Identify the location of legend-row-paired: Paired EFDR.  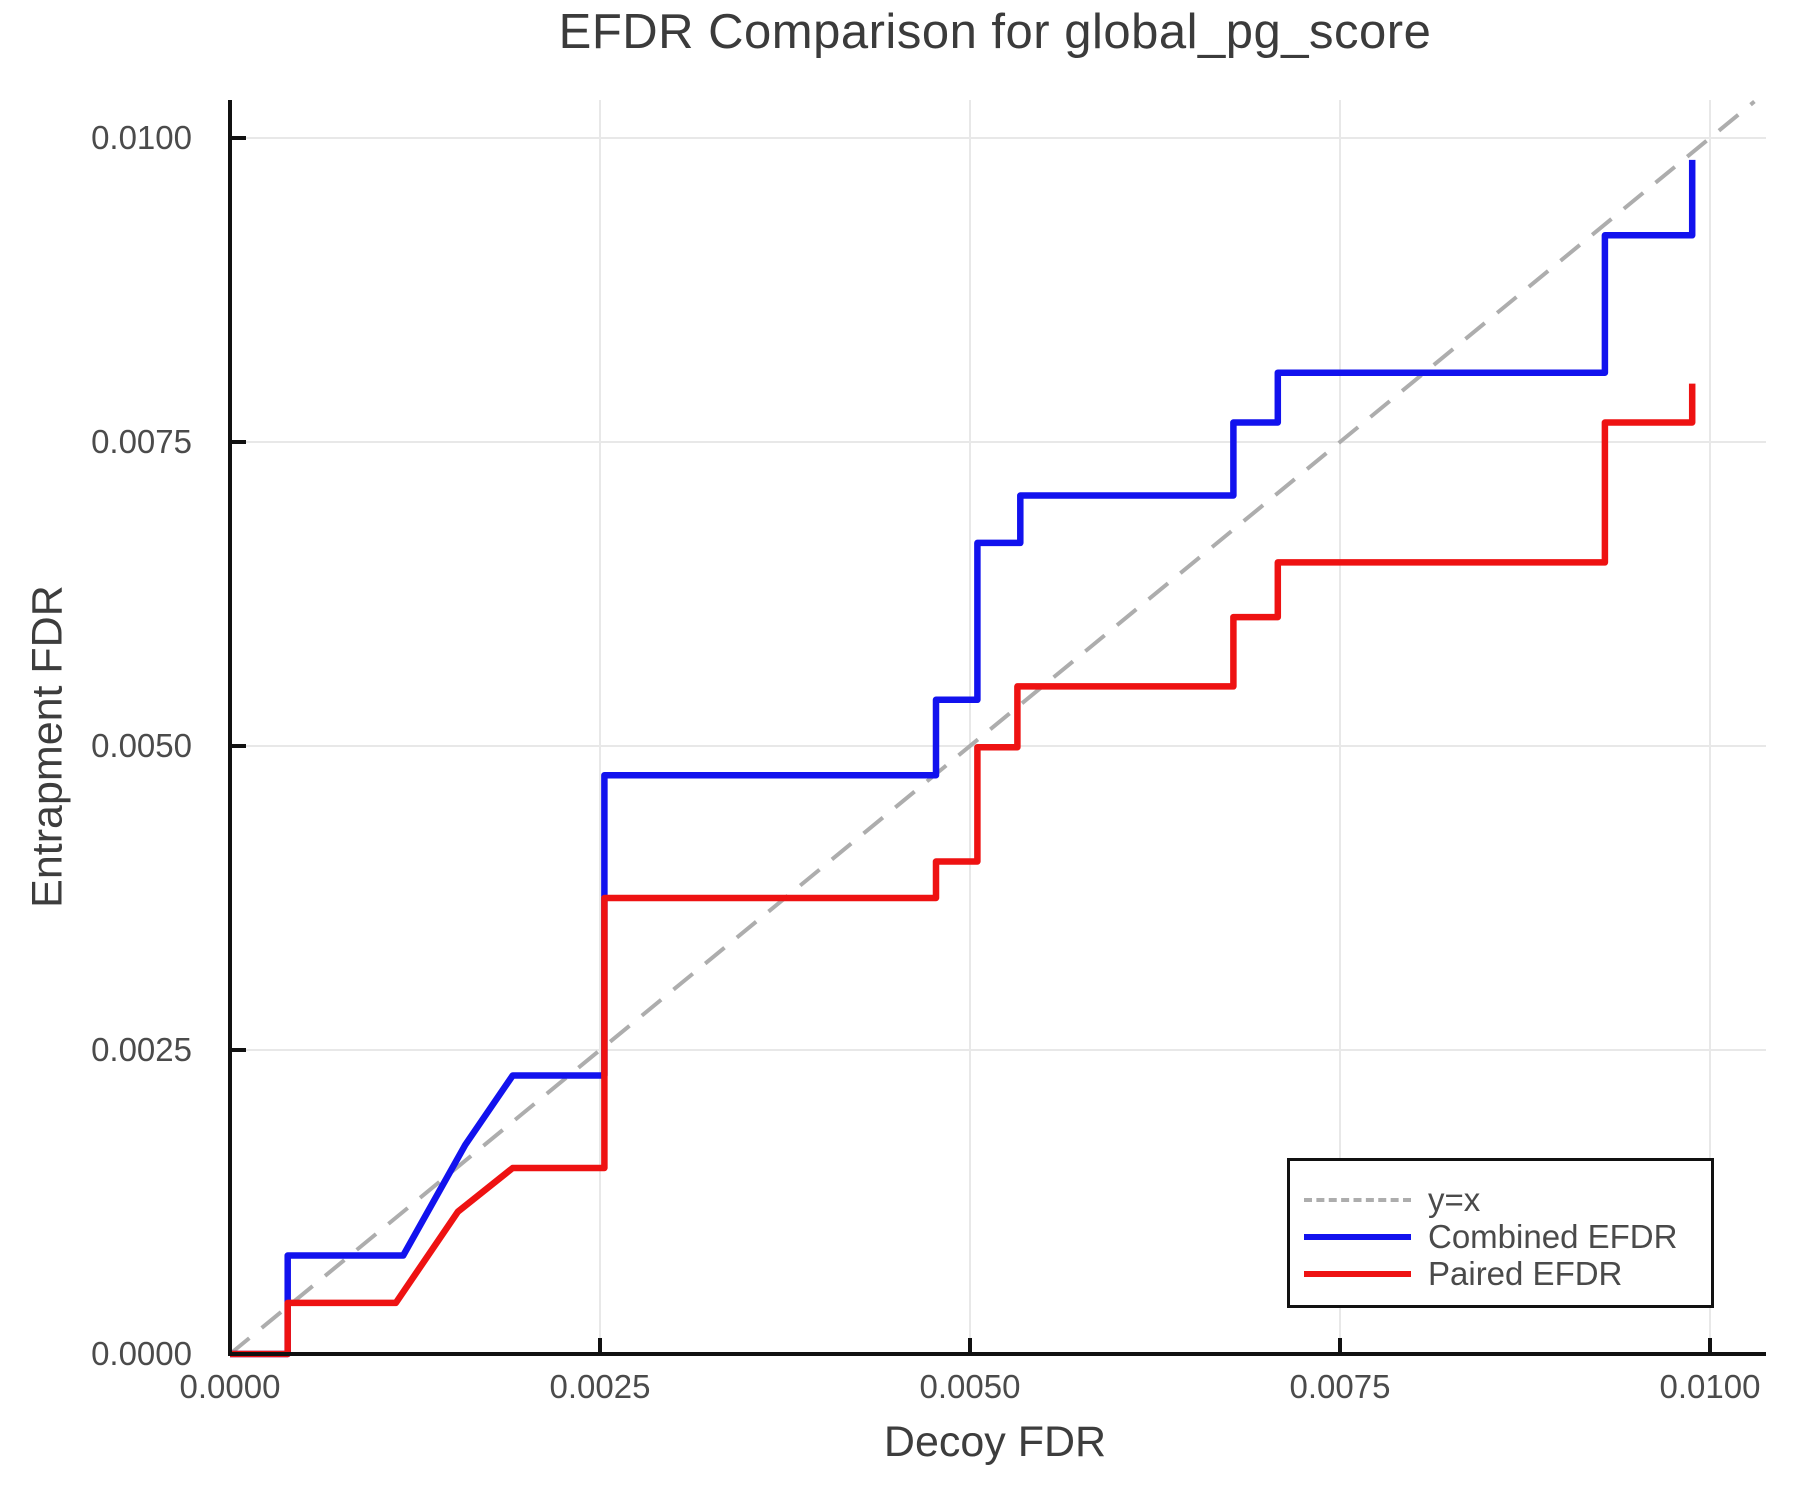
(1500, 1273).